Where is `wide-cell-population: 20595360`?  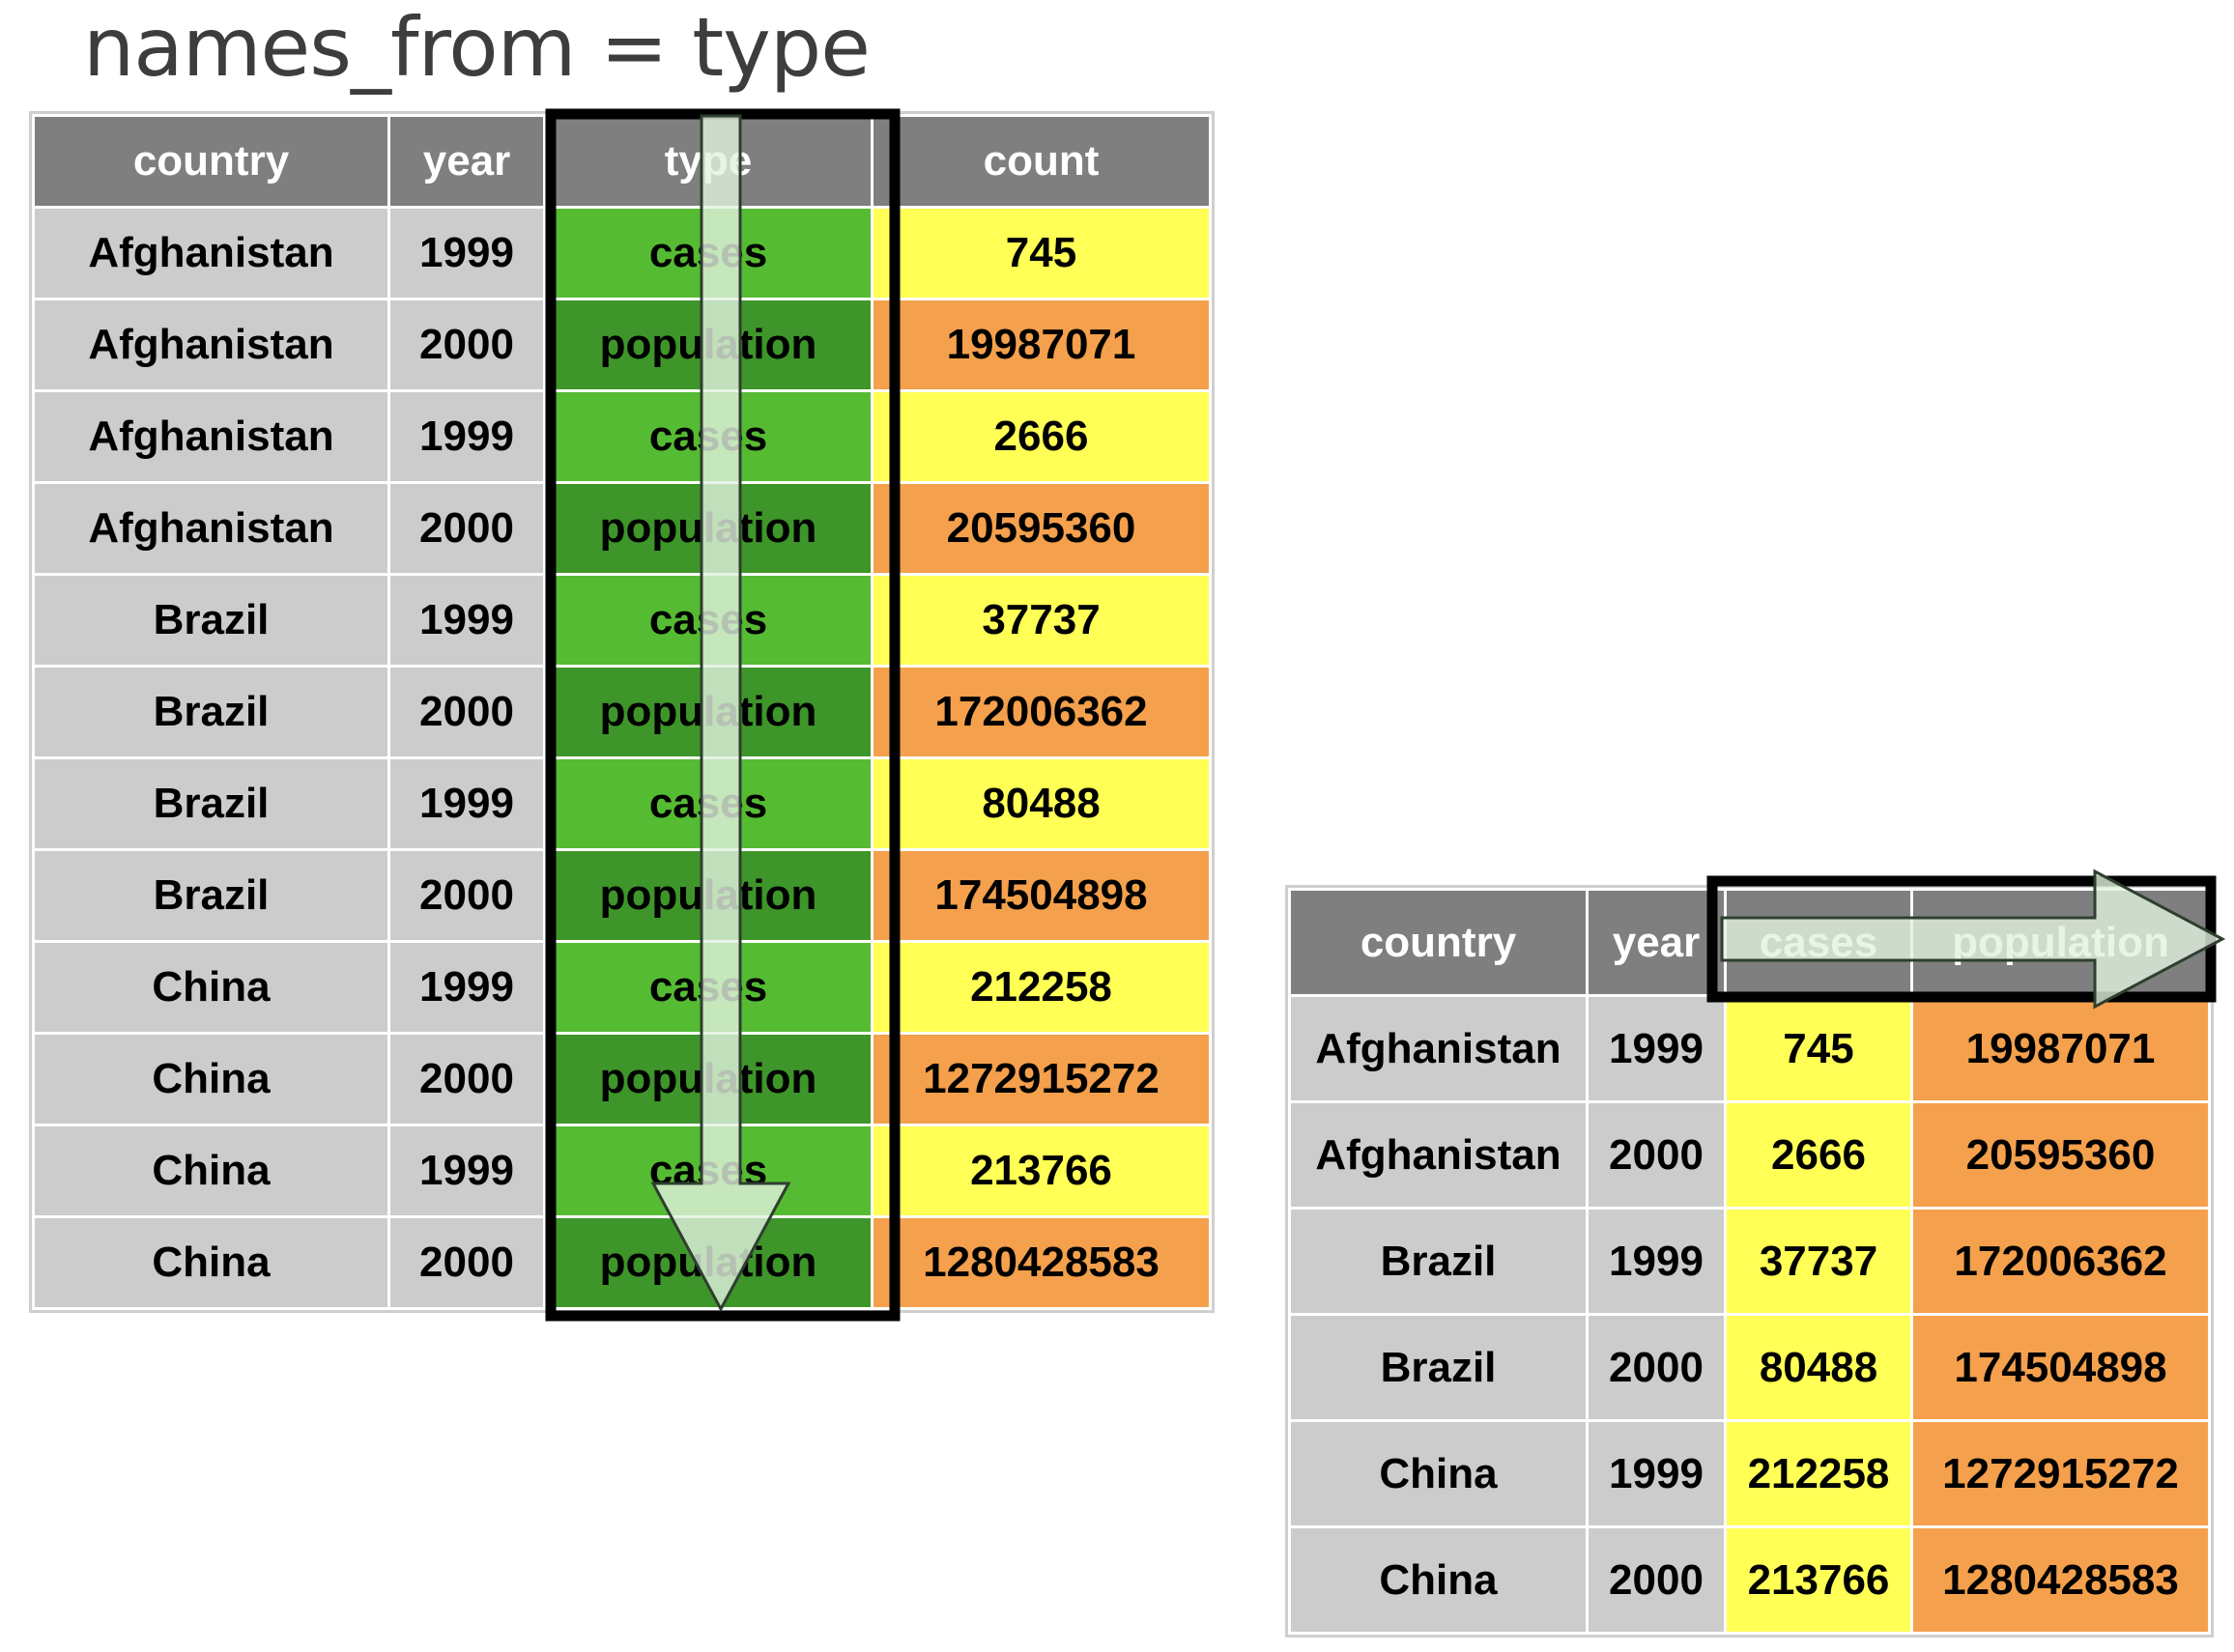
wide-cell-population: 20595360 is located at coordinates (2061, 1155).